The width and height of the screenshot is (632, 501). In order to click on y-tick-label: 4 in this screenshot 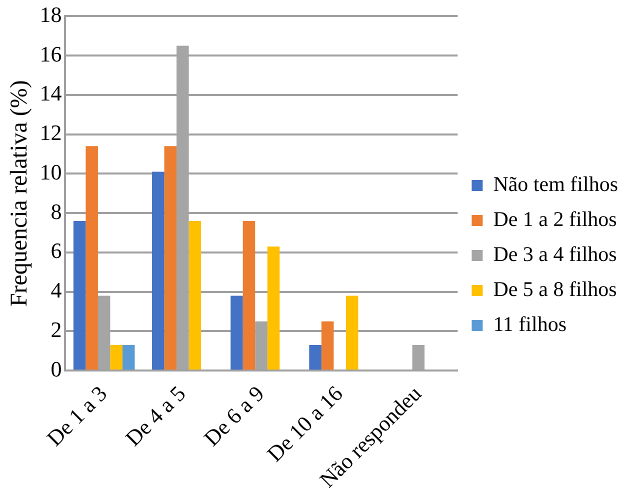, I will do `click(56, 290)`.